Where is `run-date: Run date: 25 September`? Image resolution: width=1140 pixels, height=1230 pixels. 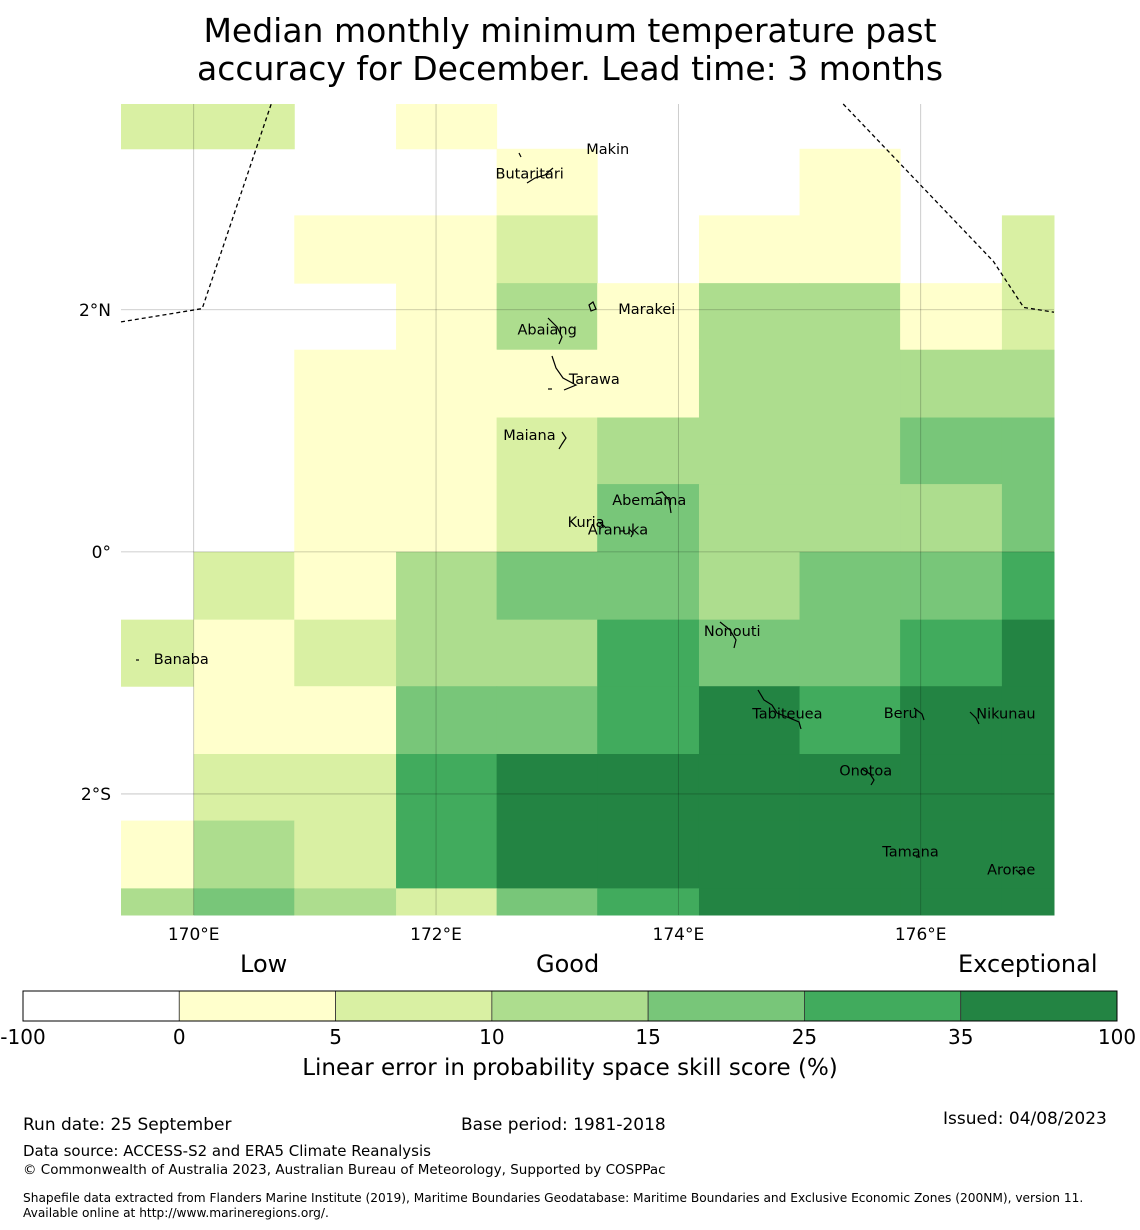
run-date: Run date: 25 September is located at coordinates (127, 1125).